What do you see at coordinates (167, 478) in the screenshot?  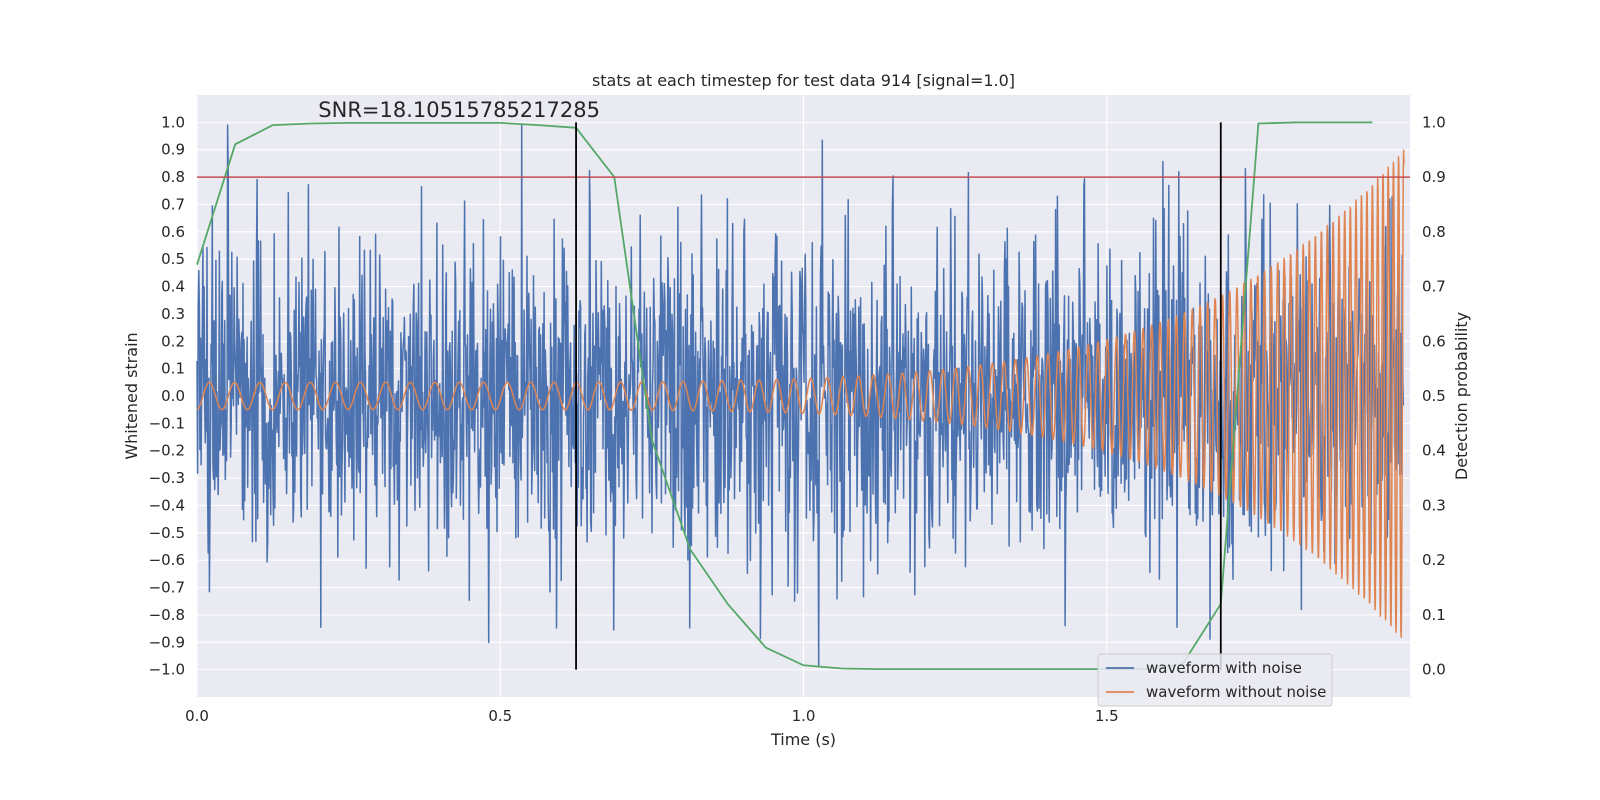 I see `y-tick-label: −0.3` at bounding box center [167, 478].